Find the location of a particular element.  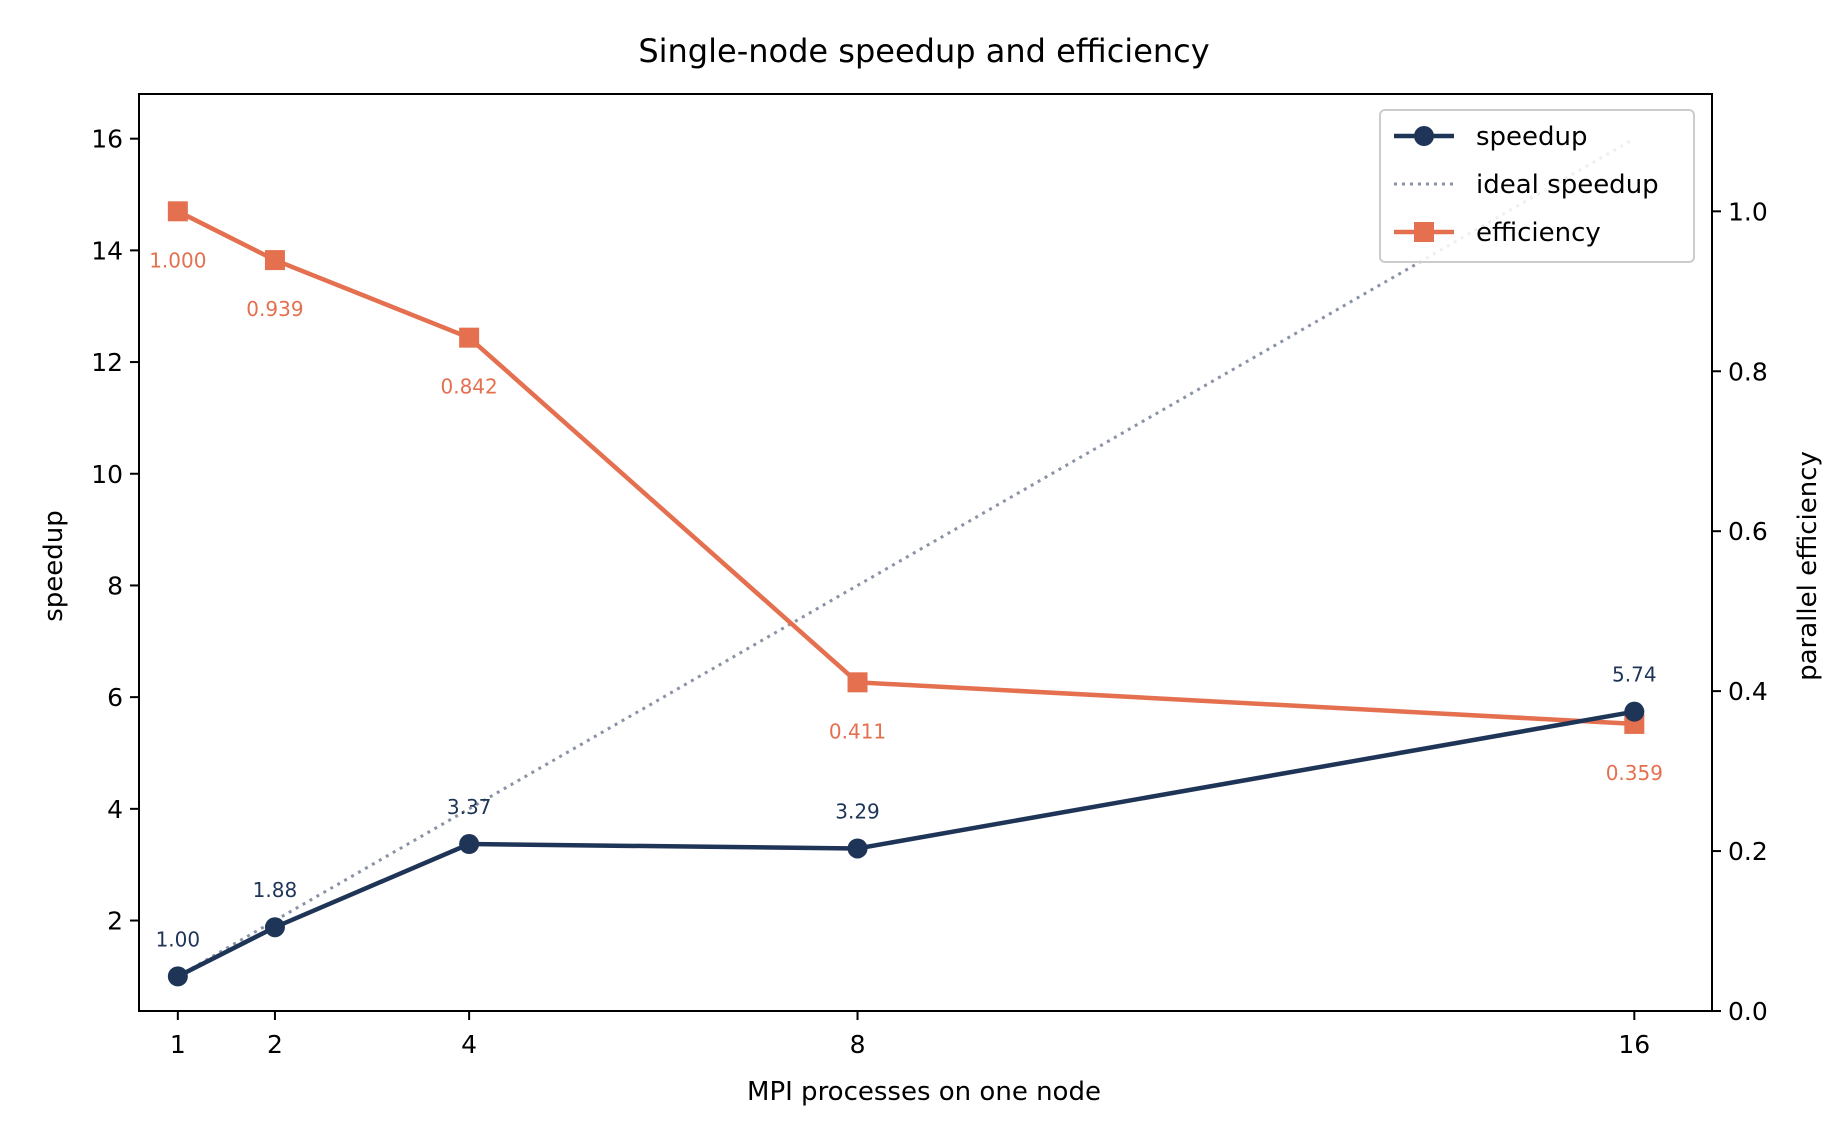

y-tick-label: 10 is located at coordinates (107, 474).